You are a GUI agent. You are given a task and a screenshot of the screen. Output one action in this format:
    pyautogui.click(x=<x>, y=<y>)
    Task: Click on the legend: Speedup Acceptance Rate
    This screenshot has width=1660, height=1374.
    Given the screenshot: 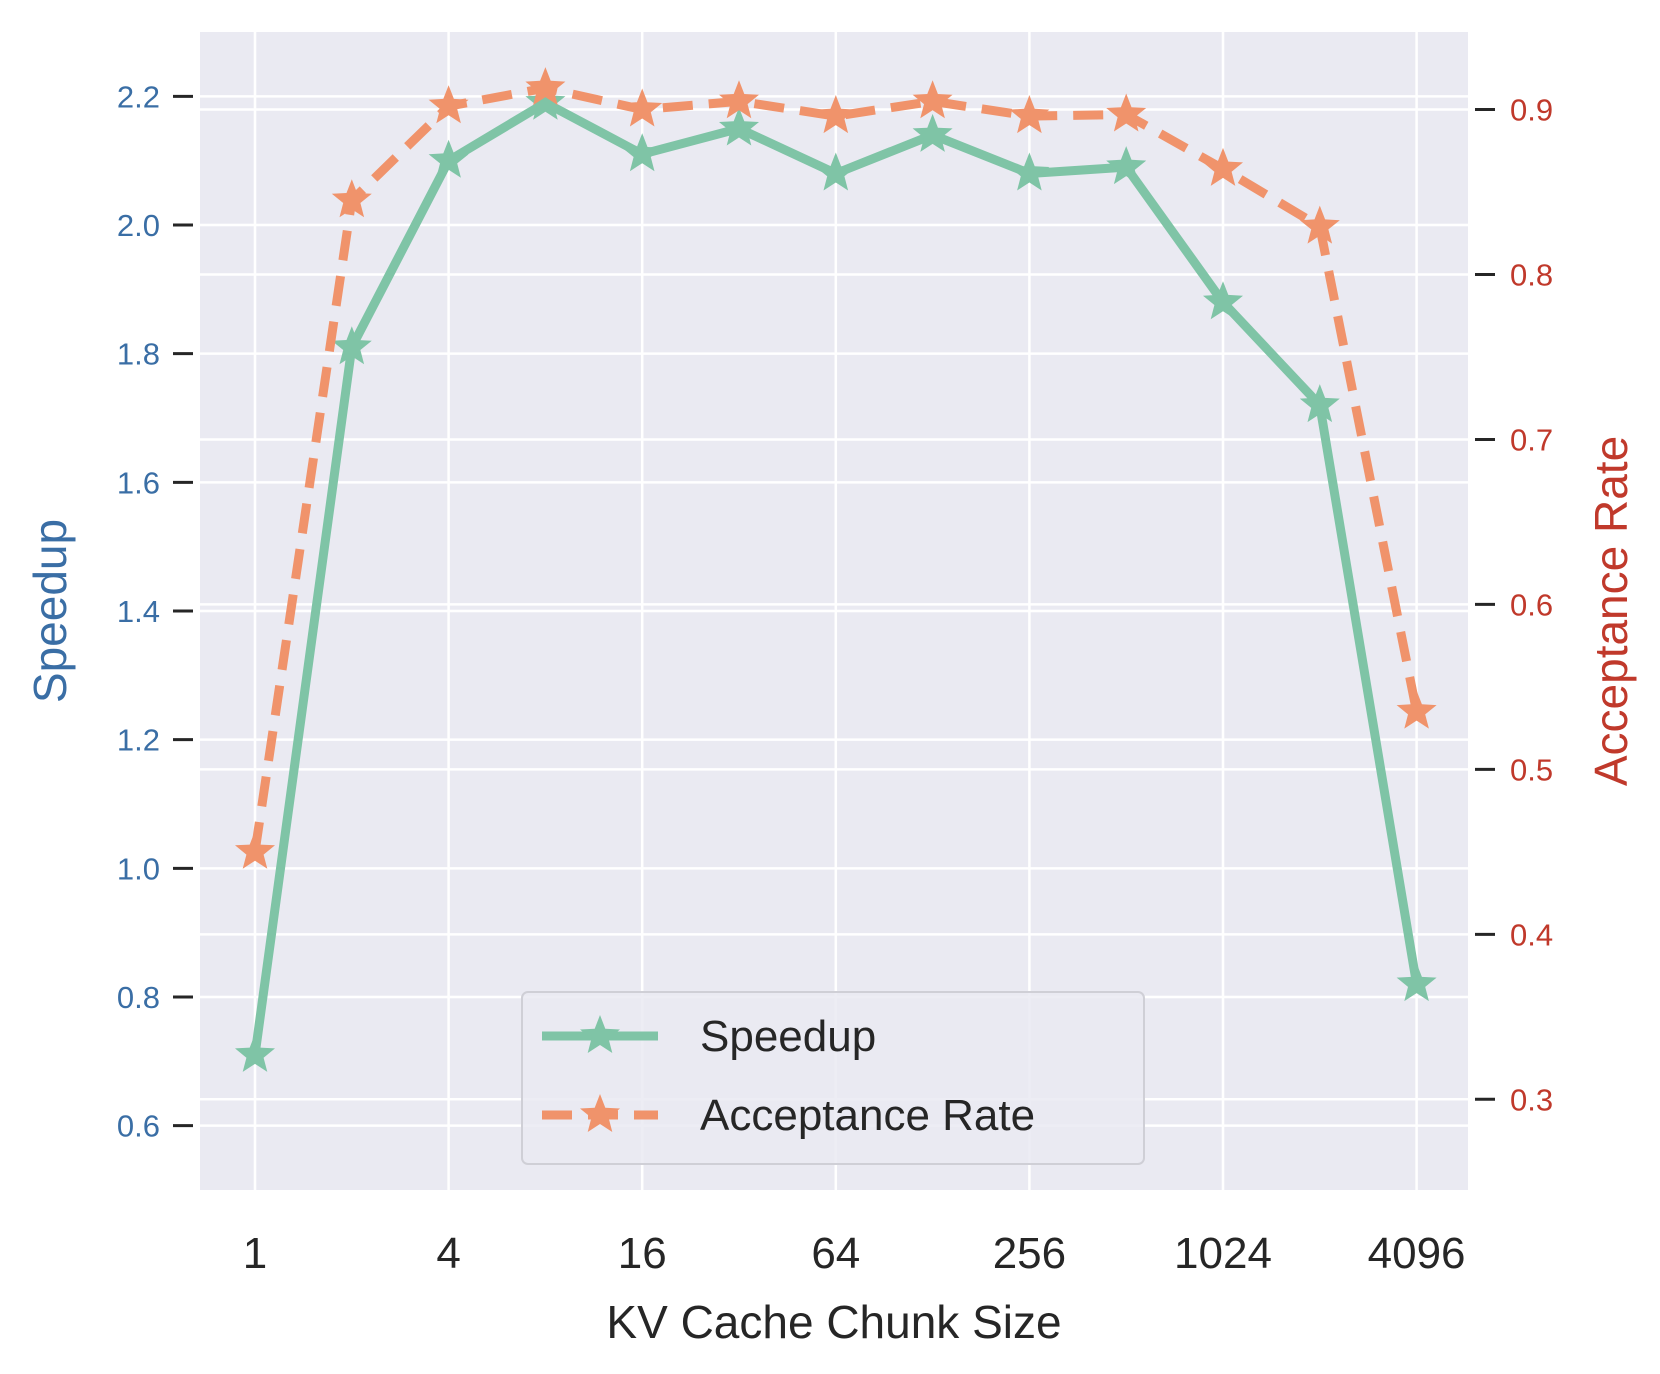 What is the action you would take?
    pyautogui.click(x=833, y=1078)
    